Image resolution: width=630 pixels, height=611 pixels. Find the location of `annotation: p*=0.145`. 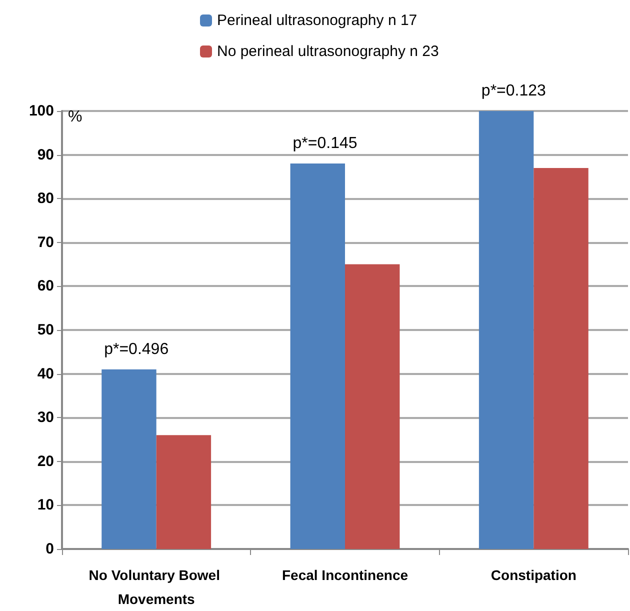

annotation: p*=0.145 is located at coordinates (325, 143).